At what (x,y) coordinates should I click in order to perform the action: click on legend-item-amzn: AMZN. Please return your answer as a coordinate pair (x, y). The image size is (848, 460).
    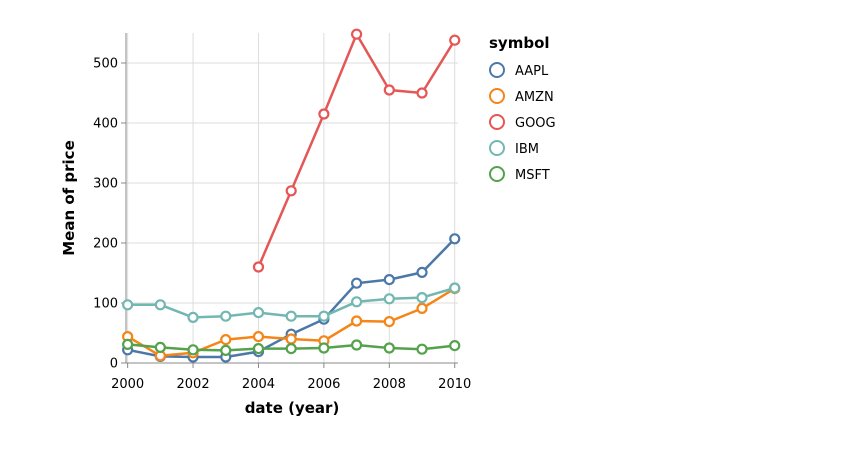
    Looking at the image, I should click on (521, 96).